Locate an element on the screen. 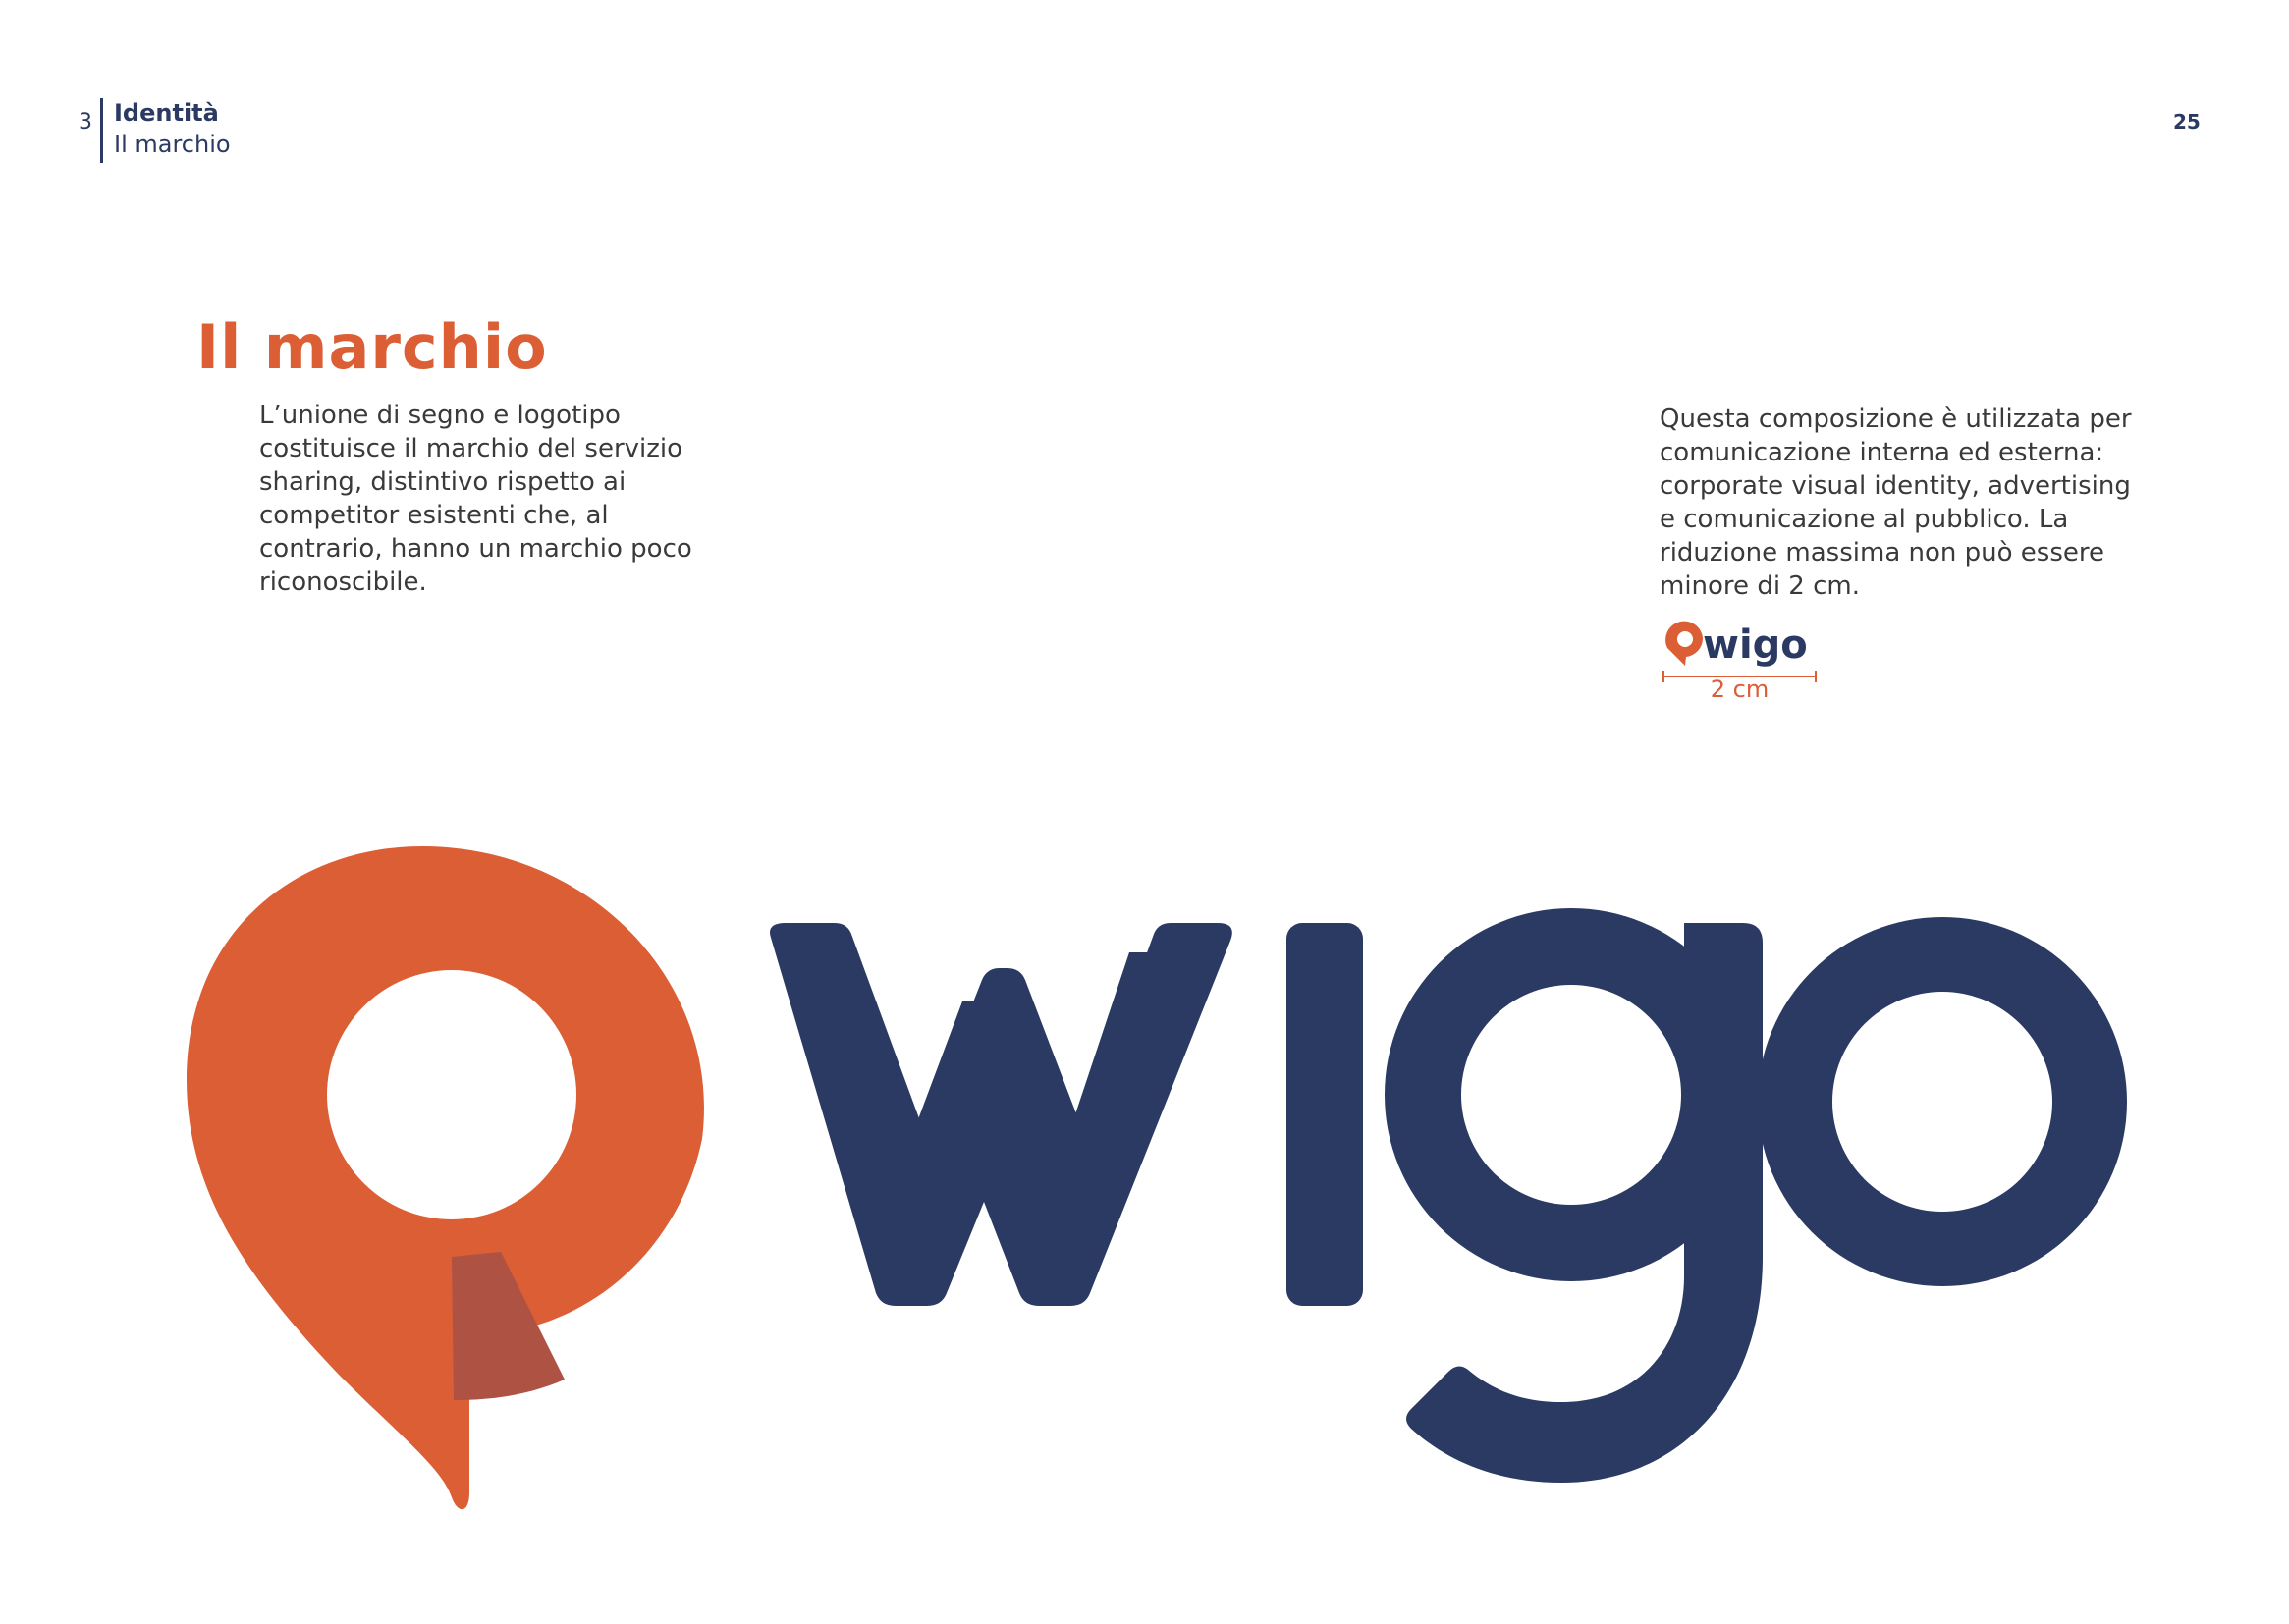 The width and height of the screenshot is (2289, 1624). intro-line: costituisce il marchio del servizio is located at coordinates (471, 448).